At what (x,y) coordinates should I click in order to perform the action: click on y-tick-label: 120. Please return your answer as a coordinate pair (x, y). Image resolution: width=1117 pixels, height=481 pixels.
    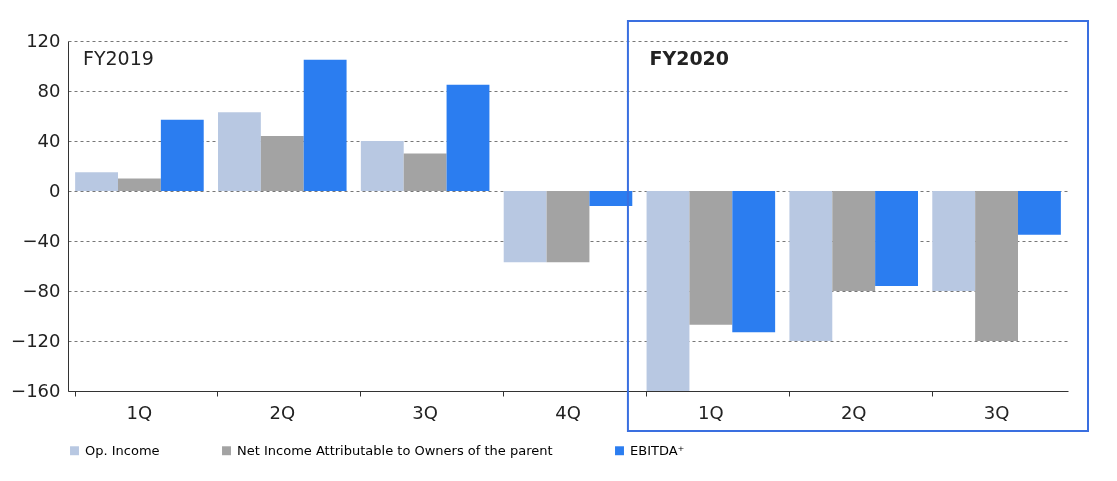
    Looking at the image, I should click on (43, 40).